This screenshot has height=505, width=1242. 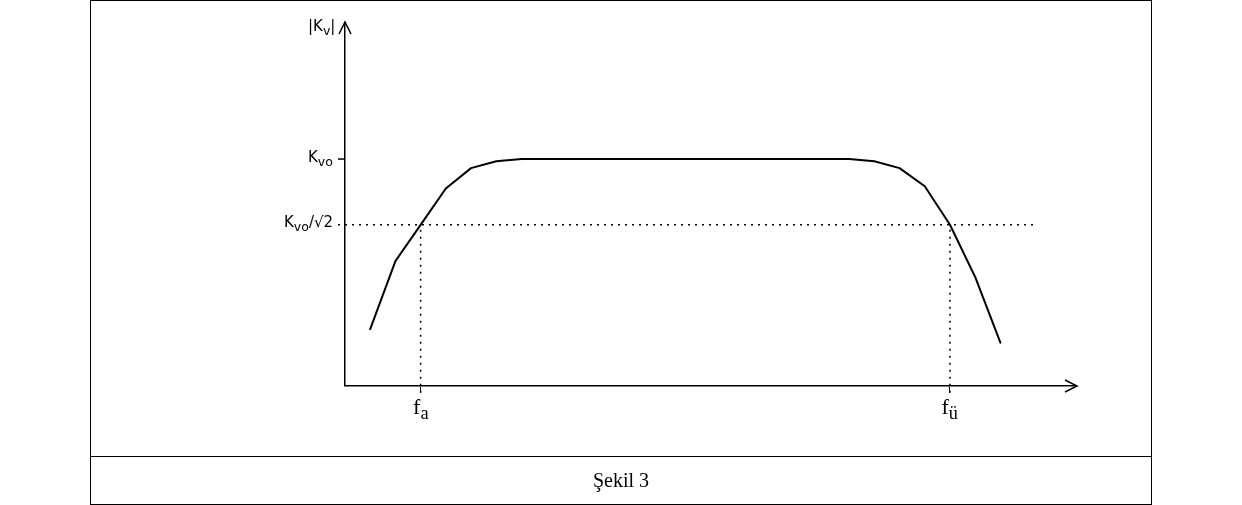 I want to click on x-tick-label: f$_{ü}$, so click(x=949, y=408).